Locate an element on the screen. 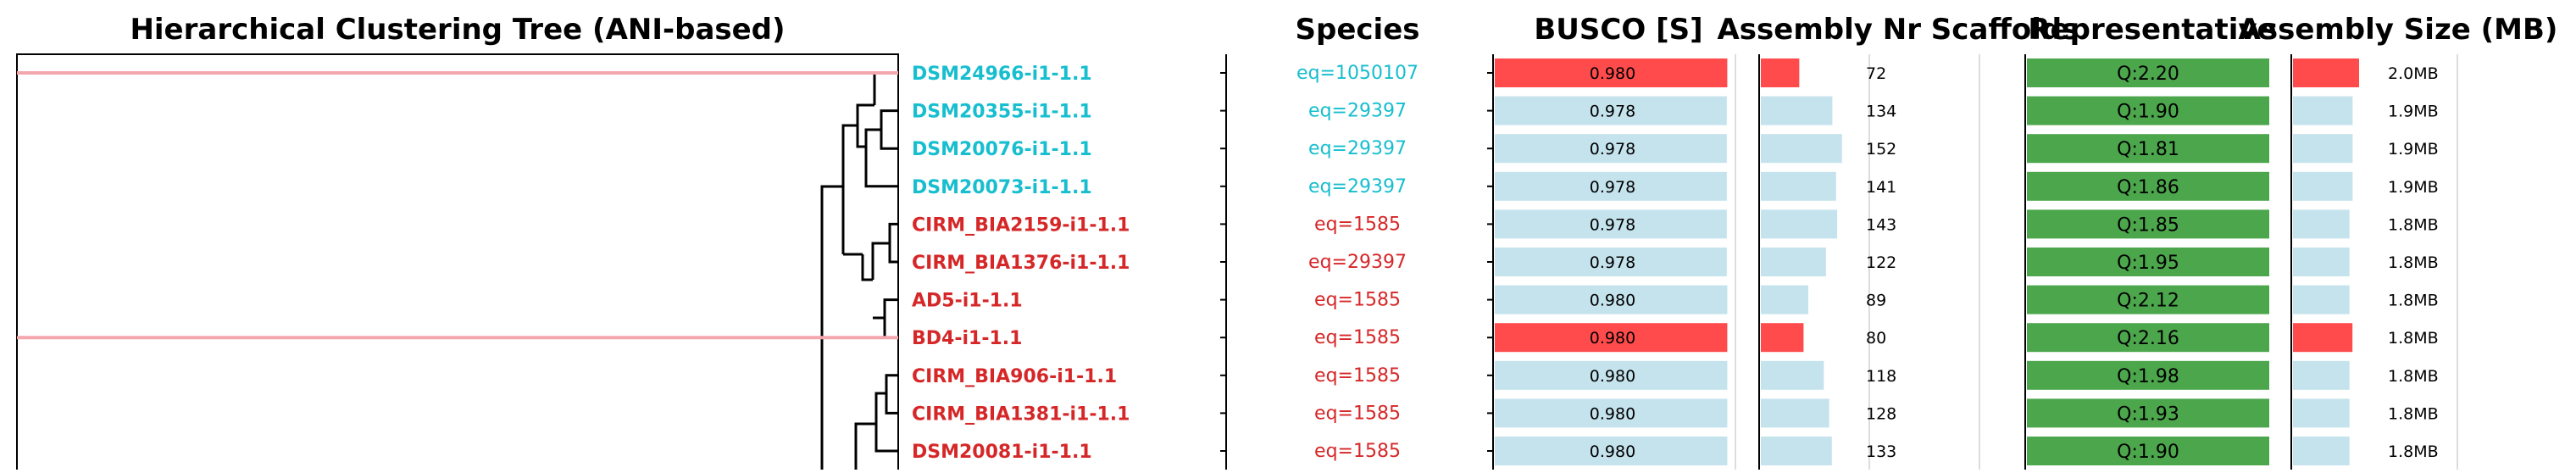 The height and width of the screenshot is (473, 2576). representative-value: Q:1.93 is located at coordinates (2148, 414).